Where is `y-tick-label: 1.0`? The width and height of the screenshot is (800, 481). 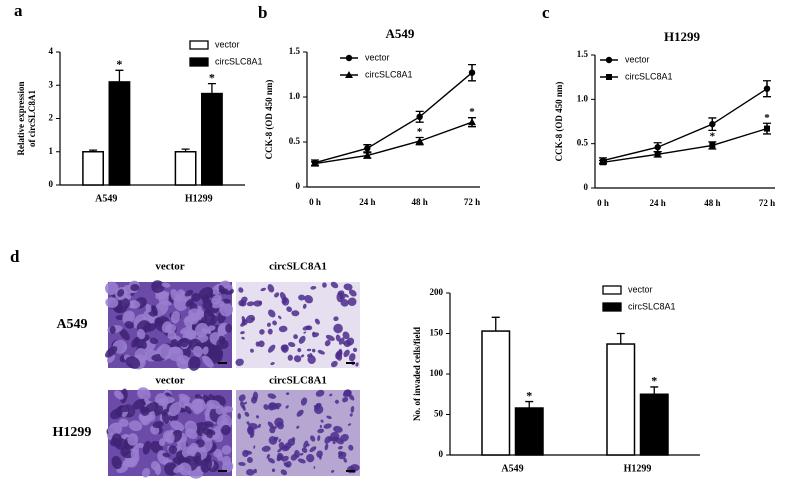
y-tick-label: 1.0 is located at coordinates (583, 98).